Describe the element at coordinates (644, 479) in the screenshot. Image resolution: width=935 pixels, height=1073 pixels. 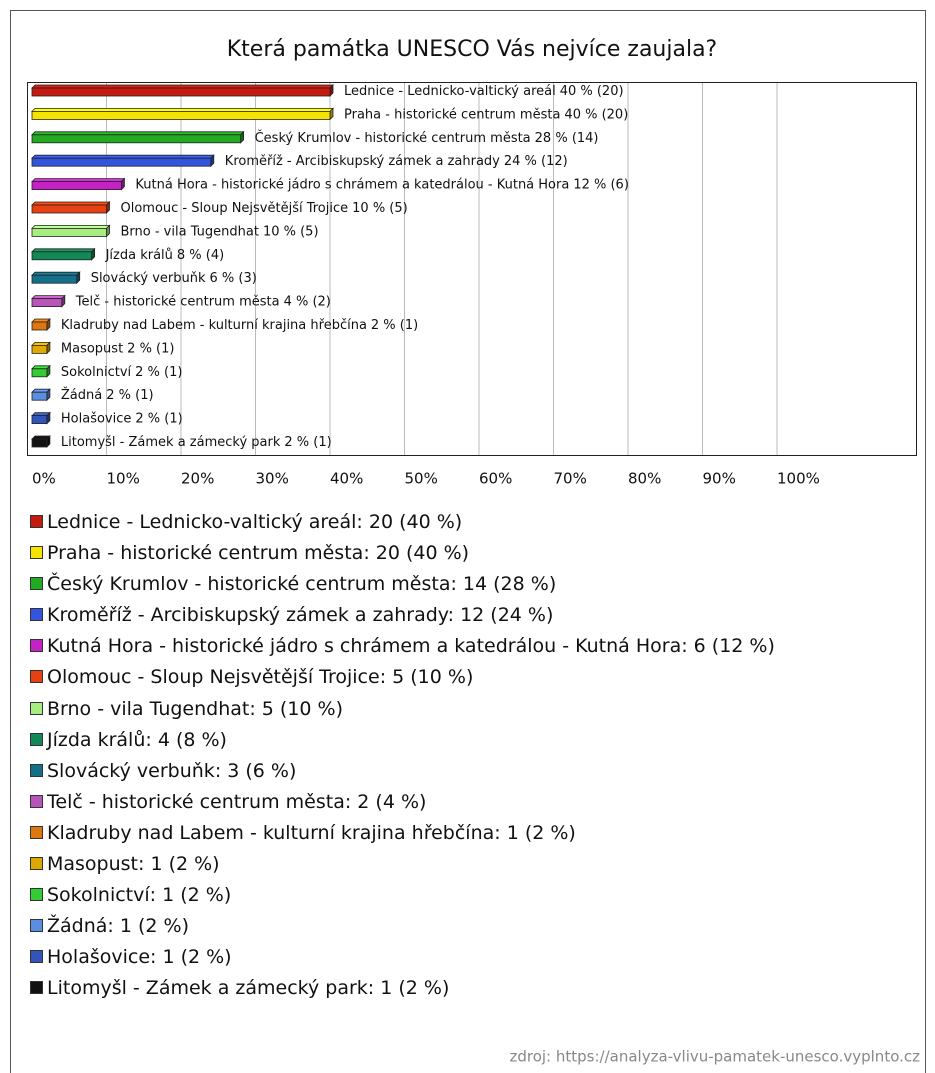
I see `x-tick-label: 80%` at that location.